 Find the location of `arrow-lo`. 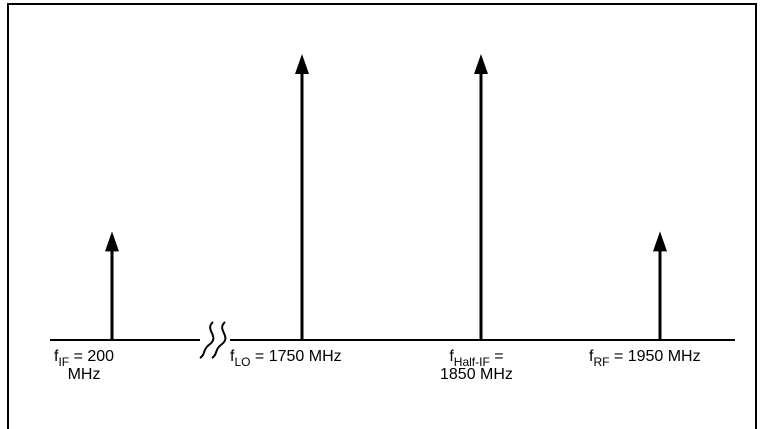

arrow-lo is located at coordinates (302, 197).